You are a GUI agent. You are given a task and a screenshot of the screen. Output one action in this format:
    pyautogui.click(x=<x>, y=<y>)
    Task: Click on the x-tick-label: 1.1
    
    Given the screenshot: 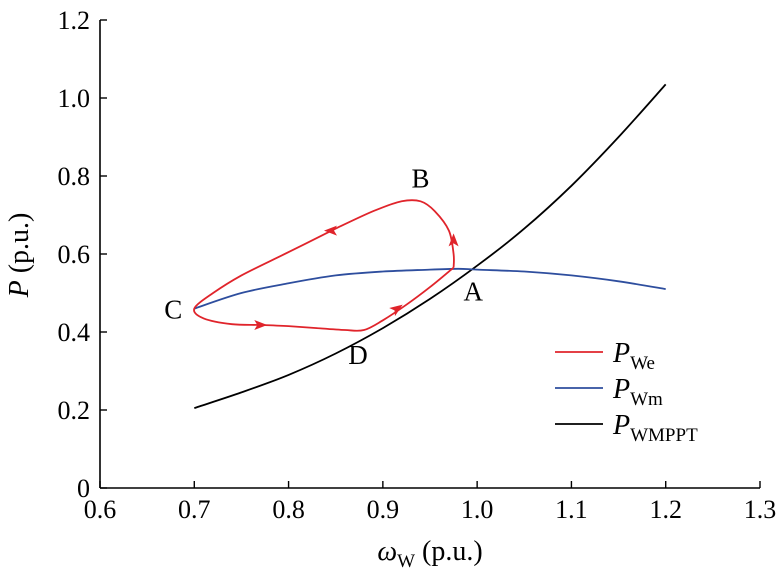 What is the action you would take?
    pyautogui.click(x=571, y=509)
    